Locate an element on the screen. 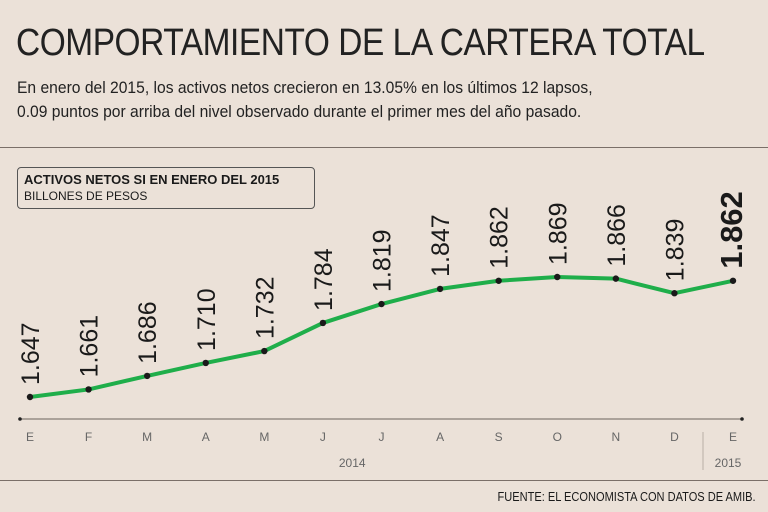 This screenshot has width=768, height=512. source-note: FUENTE: EL ECONOMISTA CON DATOS DE AMIB. is located at coordinates (626, 496).